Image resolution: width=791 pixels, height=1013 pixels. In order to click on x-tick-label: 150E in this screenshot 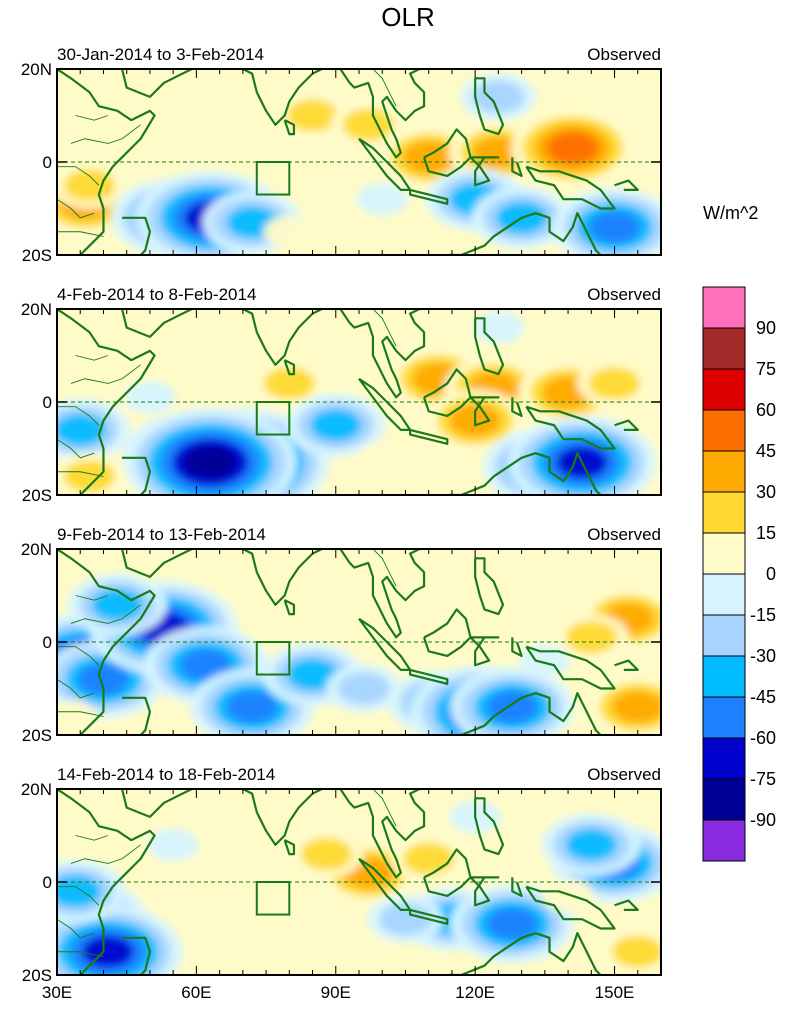, I will do `click(615, 992)`.